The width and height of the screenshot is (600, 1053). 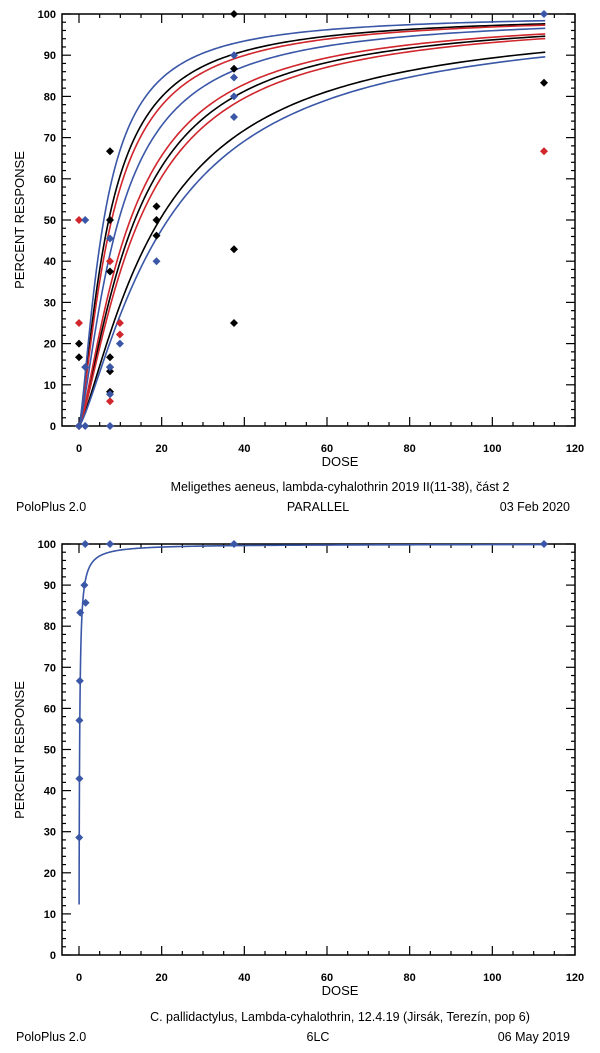 I want to click on footer-method: 6LC, so click(x=318, y=1037).